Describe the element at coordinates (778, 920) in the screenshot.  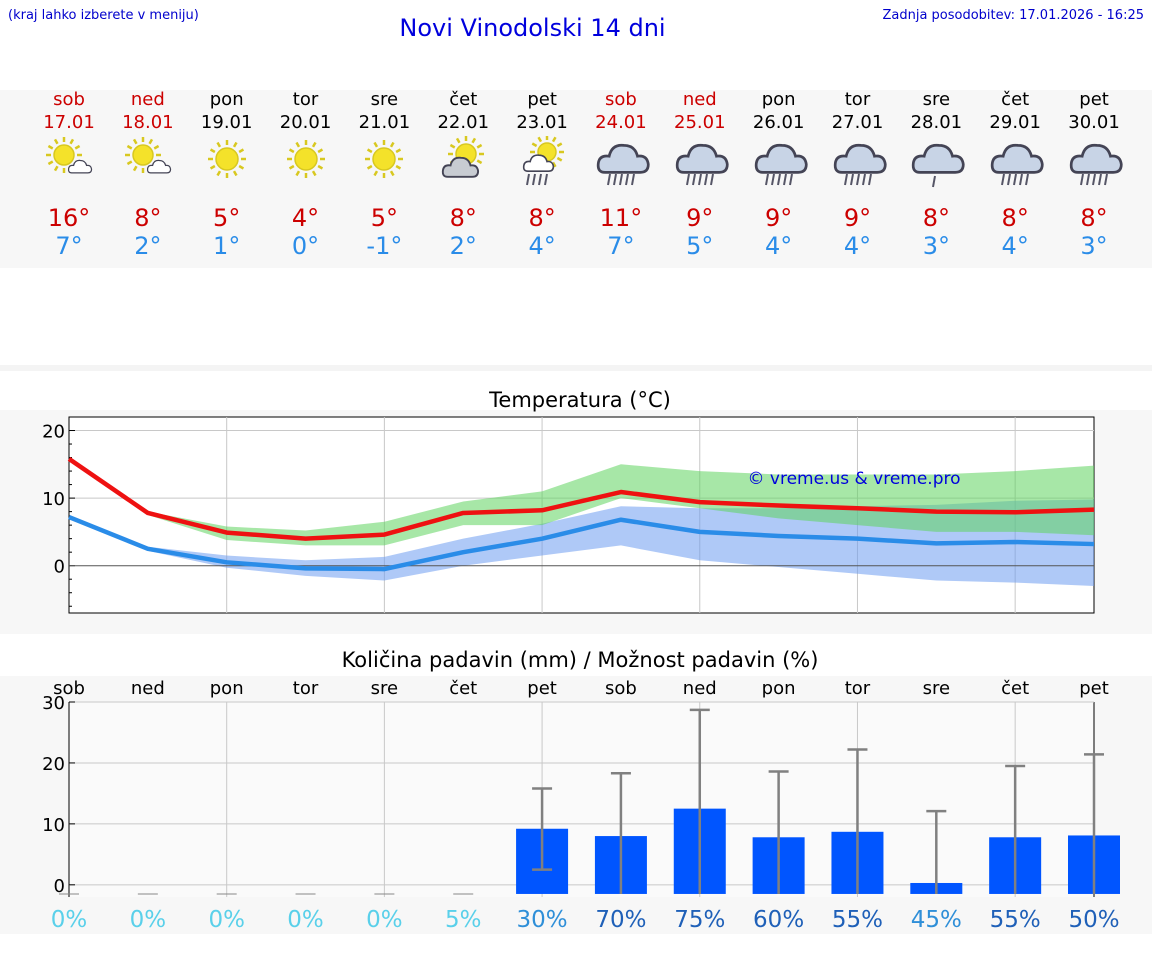
I see `precip-probability: 60%` at that location.